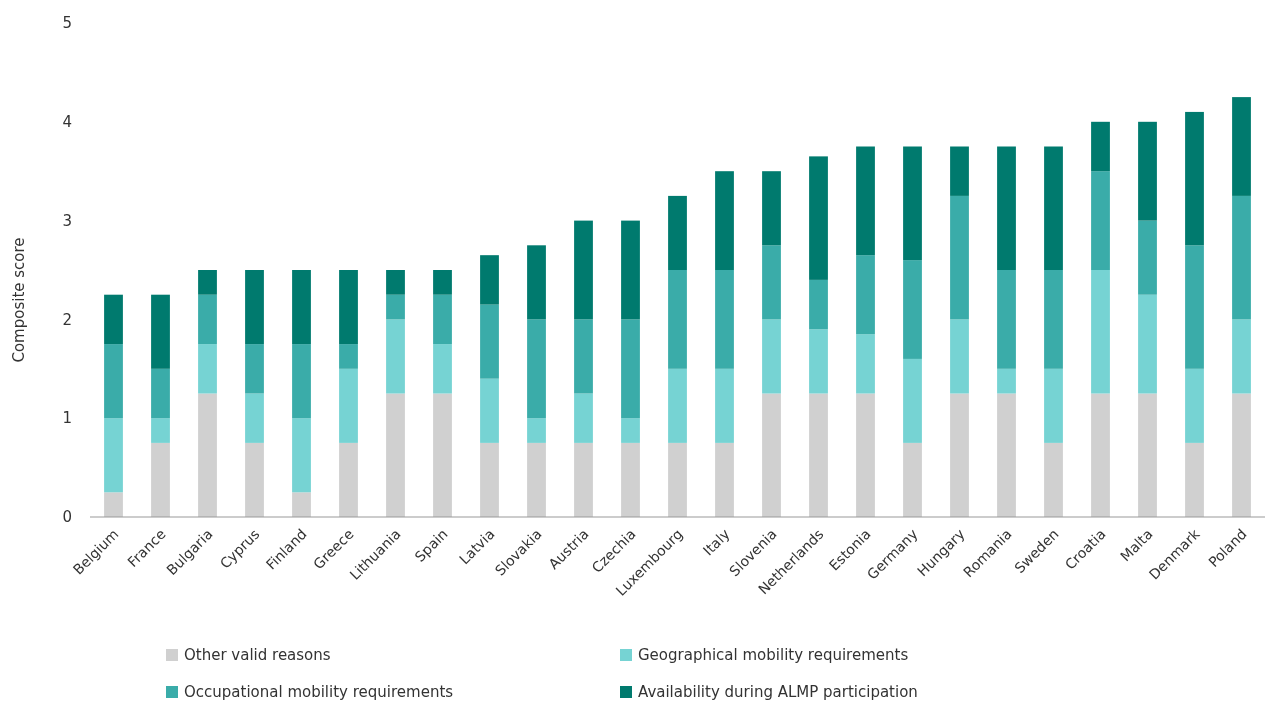  What do you see at coordinates (773, 655) in the screenshot?
I see `legend-label: Geographical mobility requirements` at bounding box center [773, 655].